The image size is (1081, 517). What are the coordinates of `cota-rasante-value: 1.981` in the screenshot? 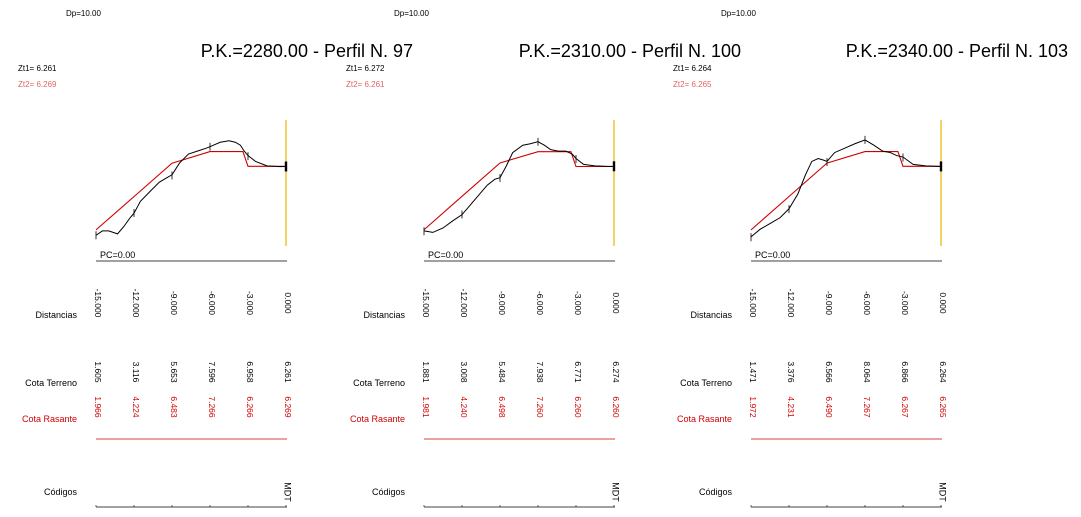 It's located at (426, 407).